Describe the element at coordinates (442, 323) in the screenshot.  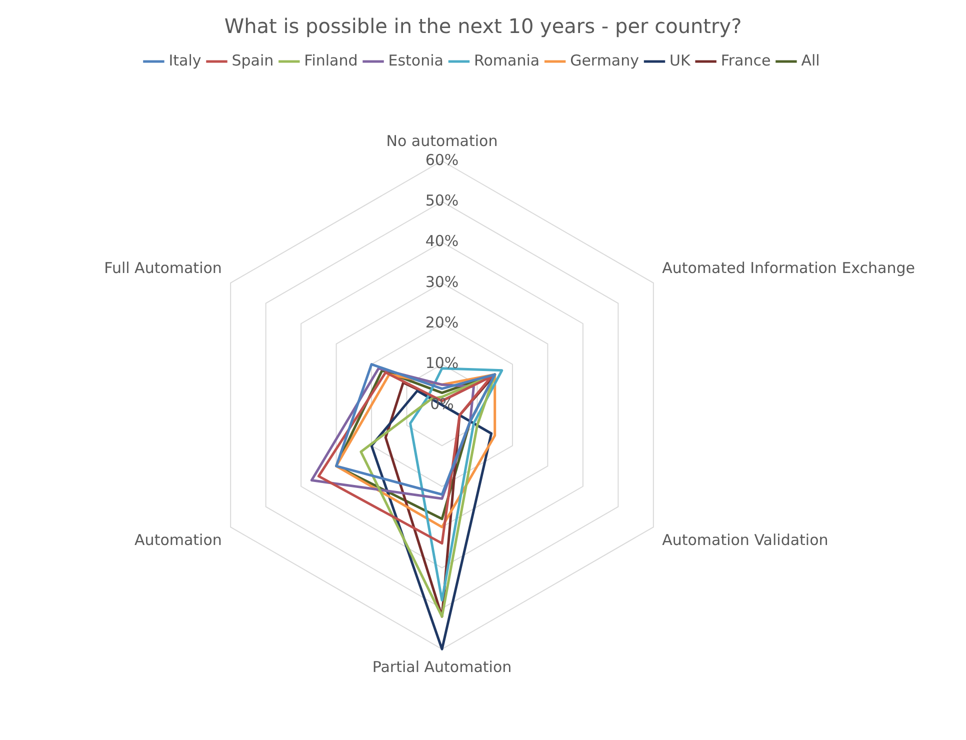
I see `y-tick-label: 20%` at that location.